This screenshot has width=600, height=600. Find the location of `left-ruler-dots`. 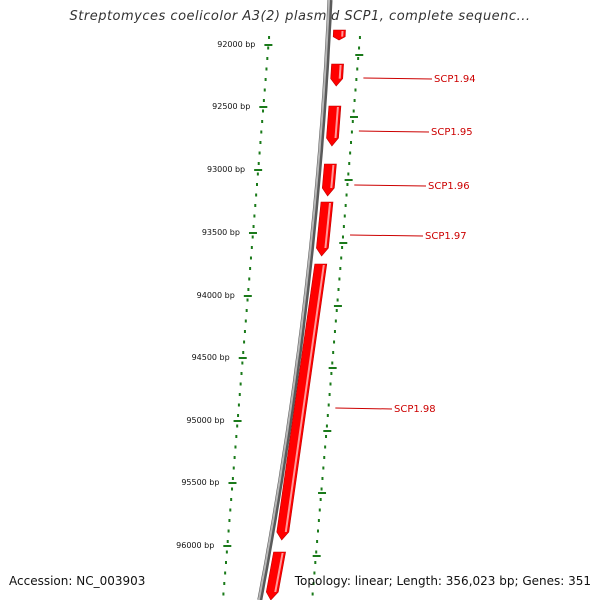

left-ruler-dots is located at coordinates (247, 316).